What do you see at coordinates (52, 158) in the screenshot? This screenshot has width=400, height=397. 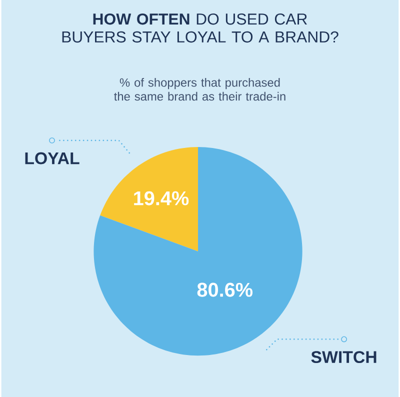 I see `slice-label: LOYAL` at bounding box center [52, 158].